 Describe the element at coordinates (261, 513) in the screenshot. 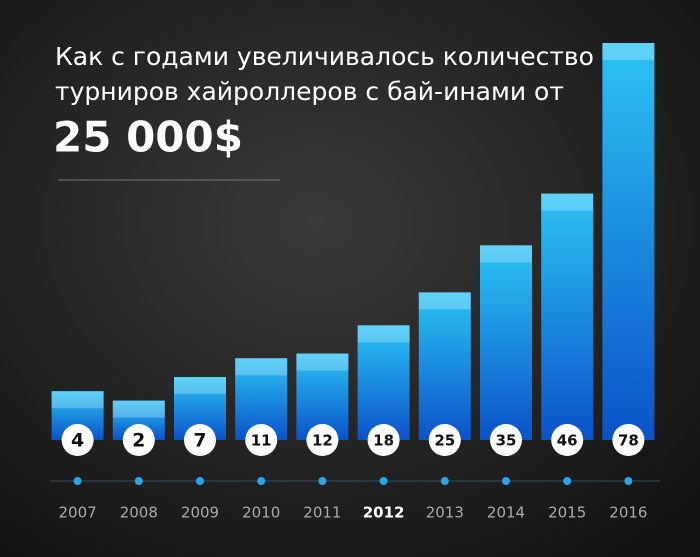

I see `x-tick-label: 2010` at that location.